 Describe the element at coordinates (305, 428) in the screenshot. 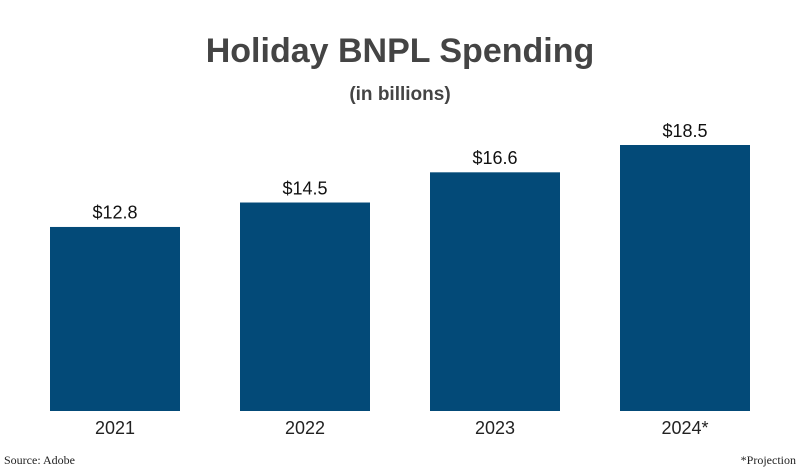

I see `x-tick-label: 2022` at that location.